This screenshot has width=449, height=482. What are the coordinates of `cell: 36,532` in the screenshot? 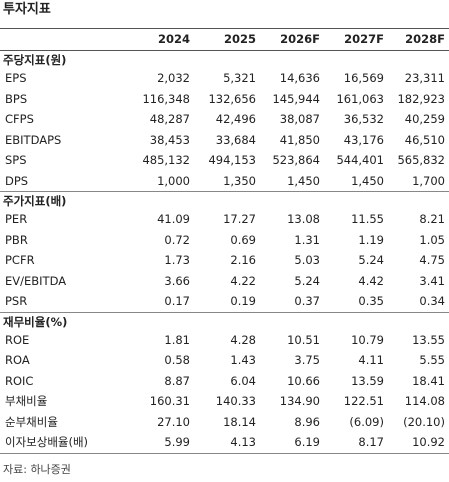 It's located at (363, 119).